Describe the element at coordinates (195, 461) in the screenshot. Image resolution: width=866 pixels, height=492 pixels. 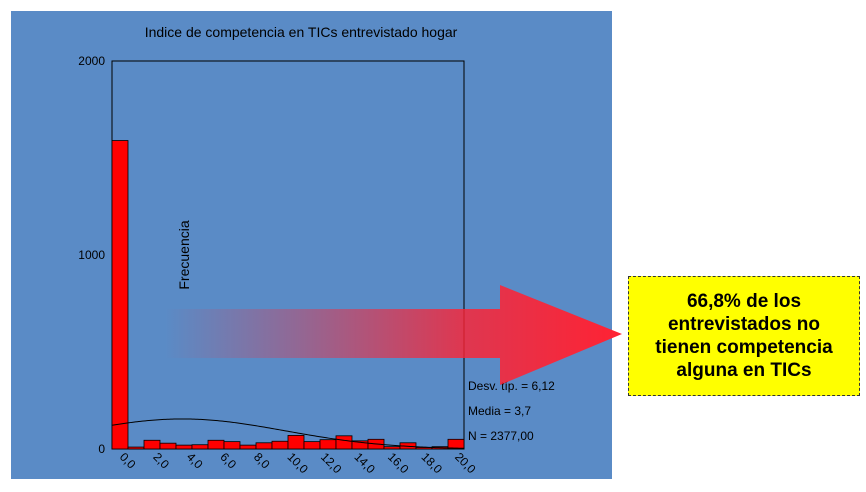
I see `x-tick-label: 4,0` at that location.